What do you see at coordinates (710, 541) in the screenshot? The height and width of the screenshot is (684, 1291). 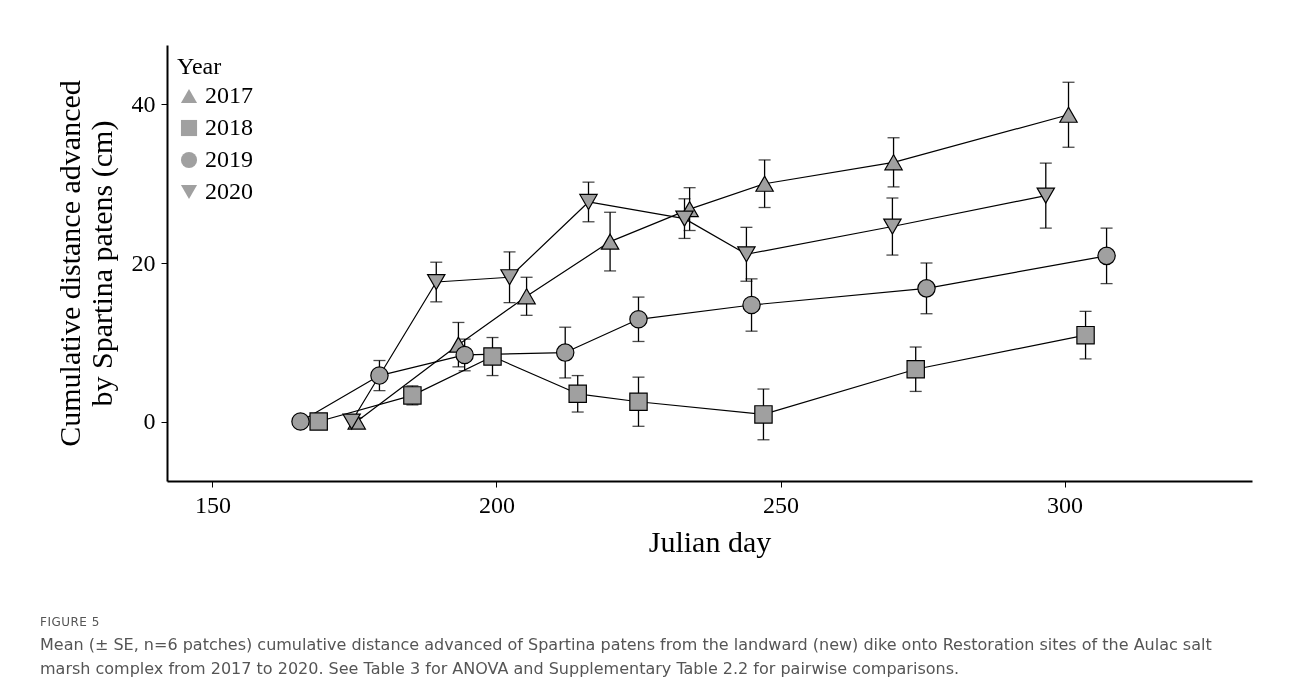 I see `x-axis-title: Julian day` at bounding box center [710, 541].